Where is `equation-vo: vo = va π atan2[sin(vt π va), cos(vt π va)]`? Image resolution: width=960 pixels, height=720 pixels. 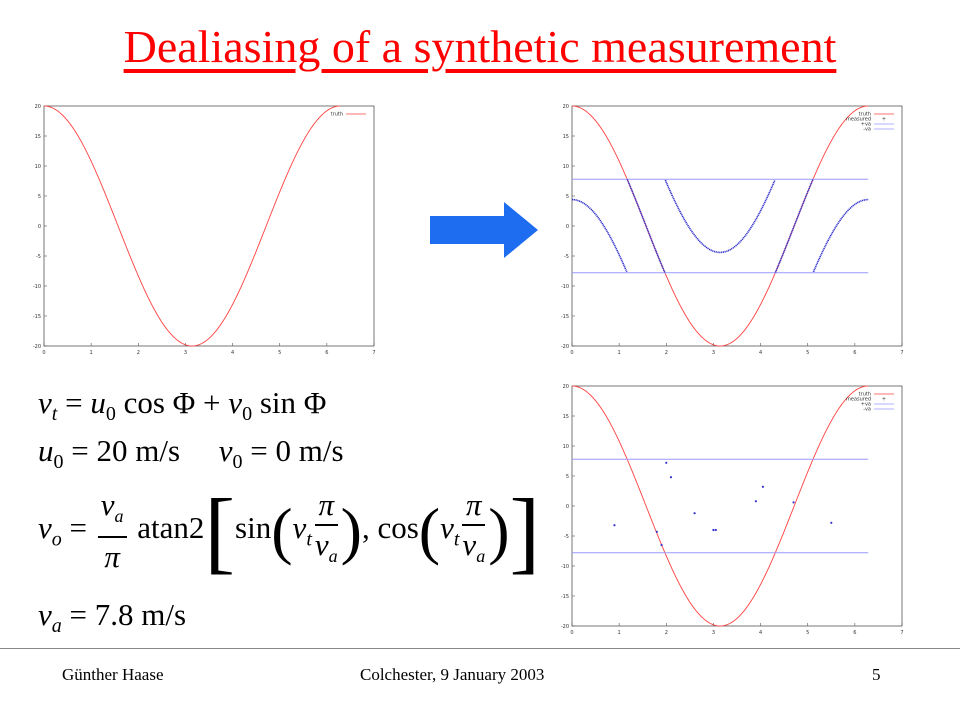
equation-vo: vo = va π atan2[sin(vt π va), cos(vt π va)] is located at coordinates (289, 531).